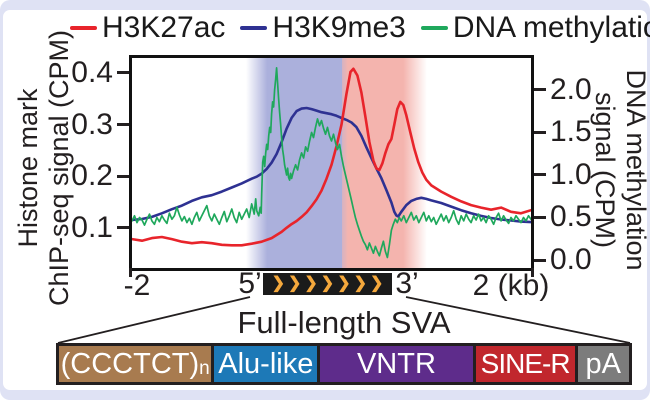 The width and height of the screenshot is (650, 400). I want to click on left-axis-title: Histone mark ChIP-seq signal (CPM), so click(44, 168).